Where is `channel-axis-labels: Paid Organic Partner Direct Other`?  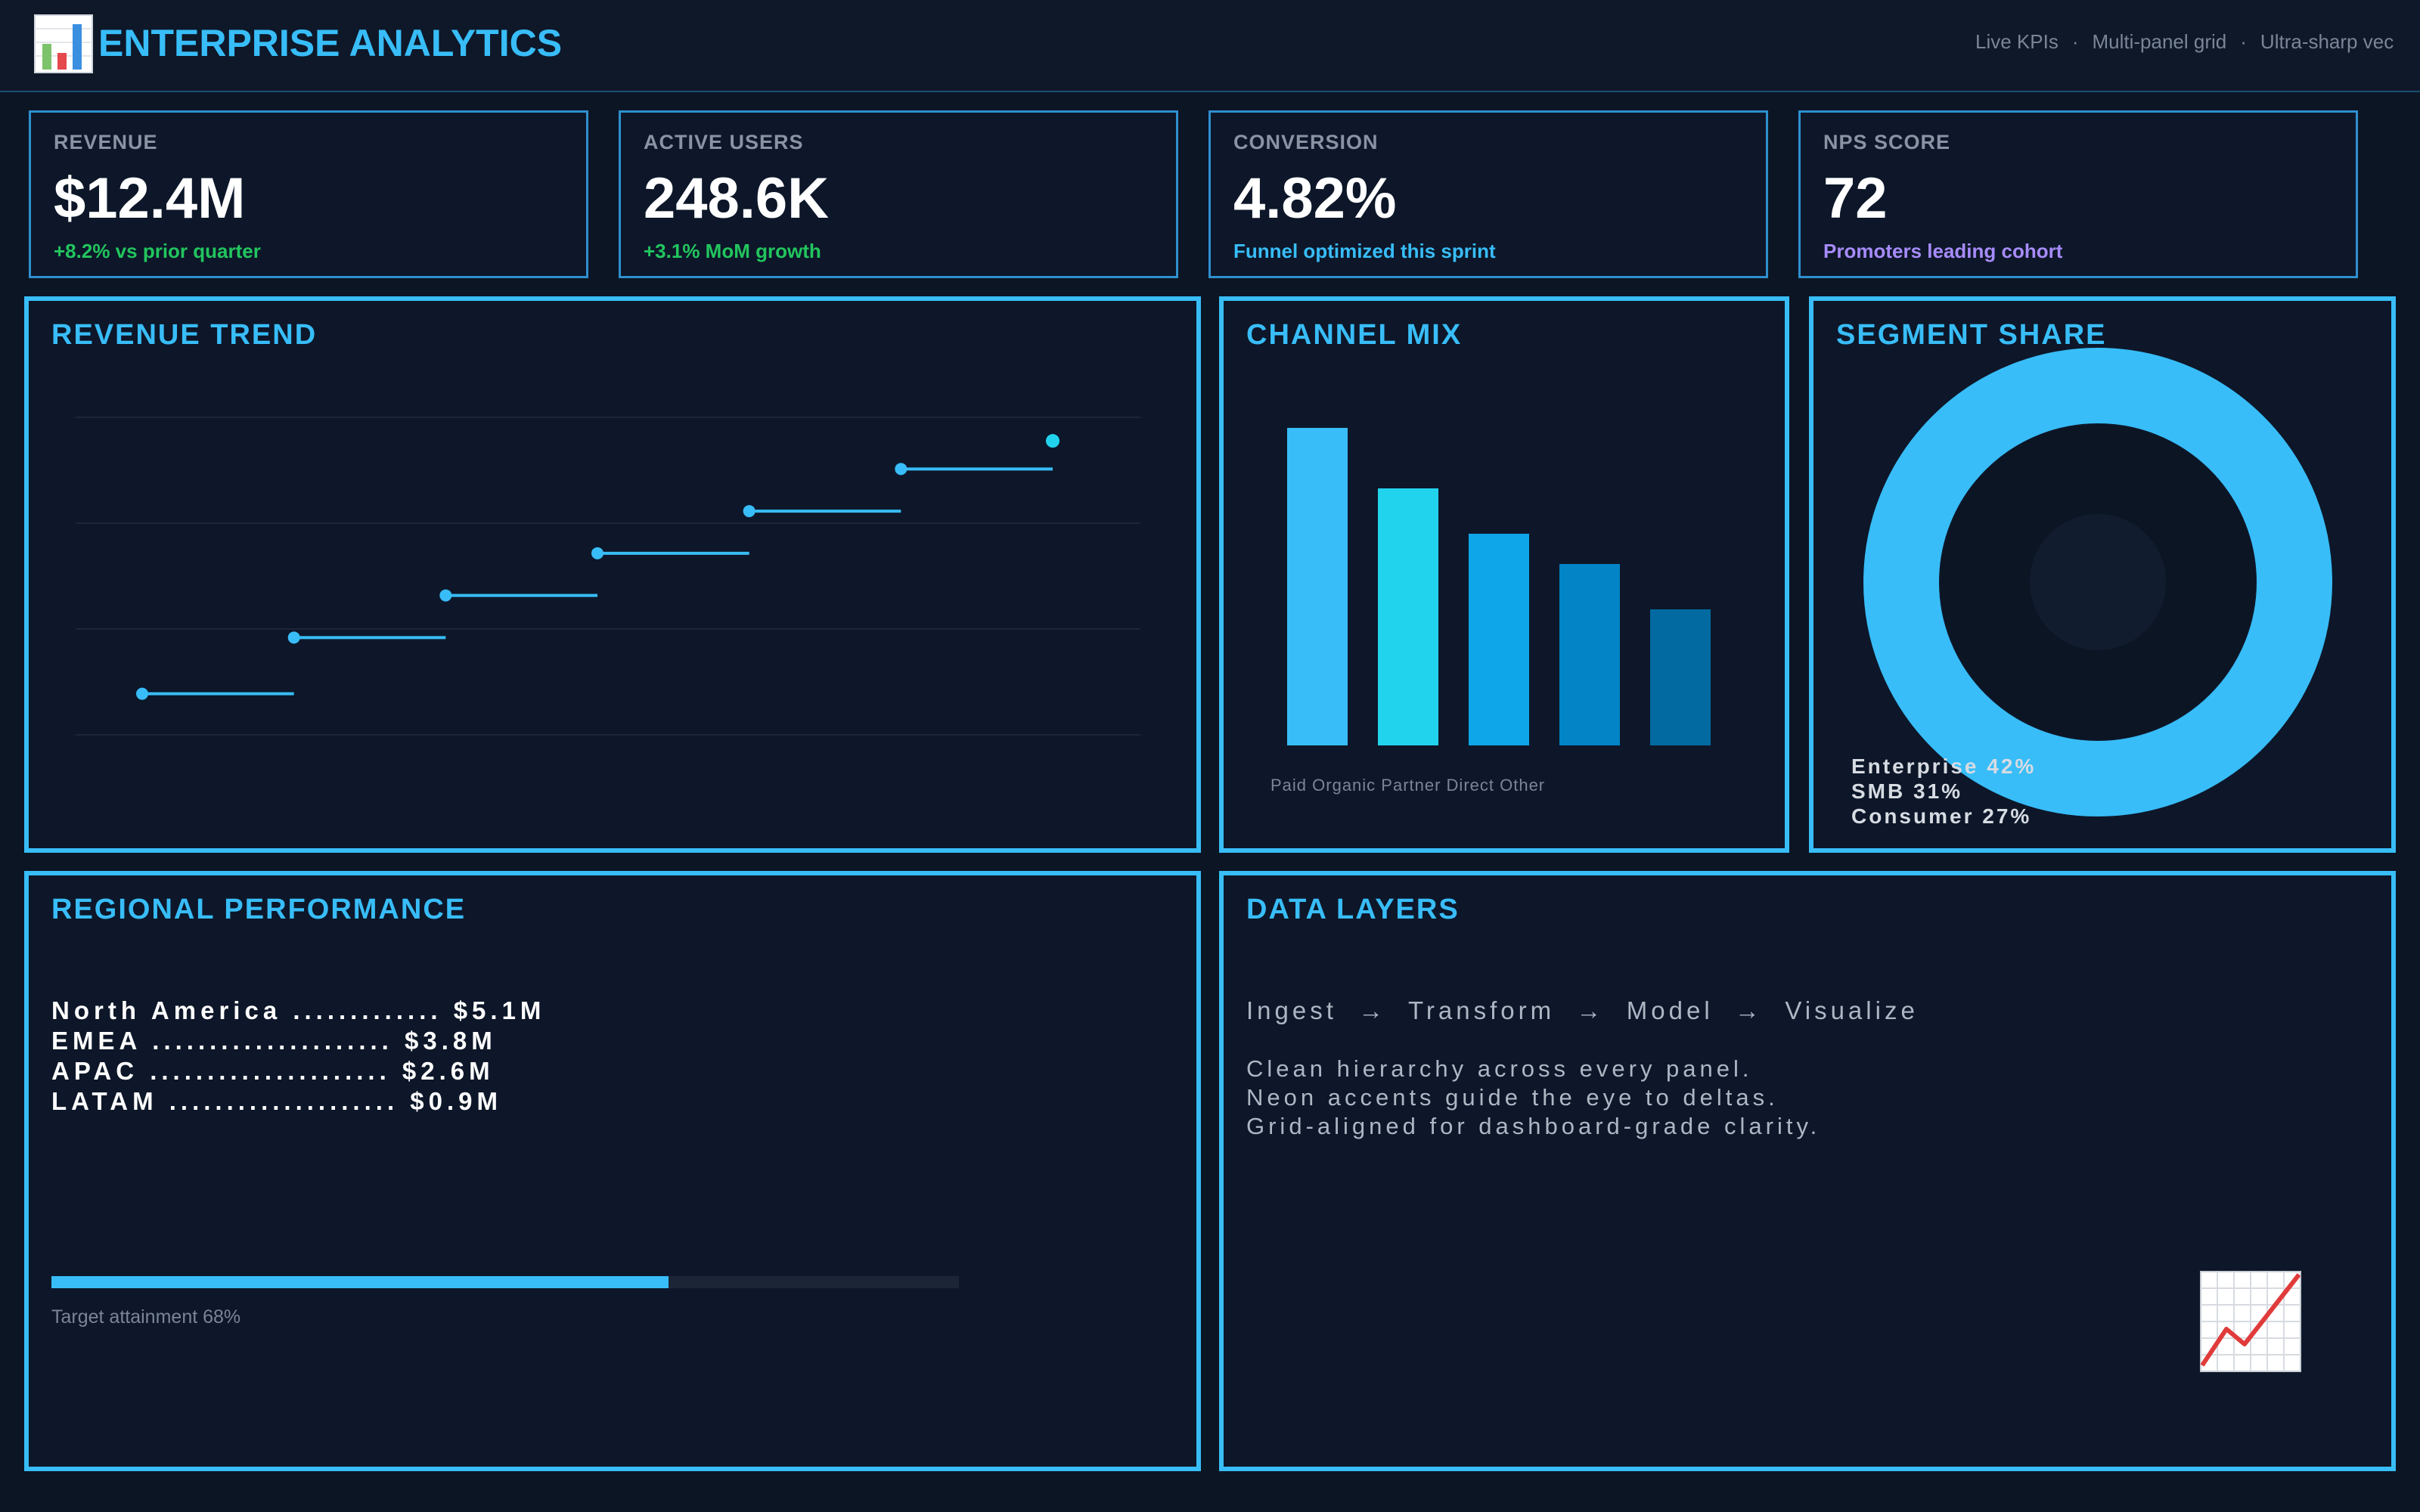
channel-axis-labels: Paid Organic Partner Direct Other is located at coordinates (1407, 785).